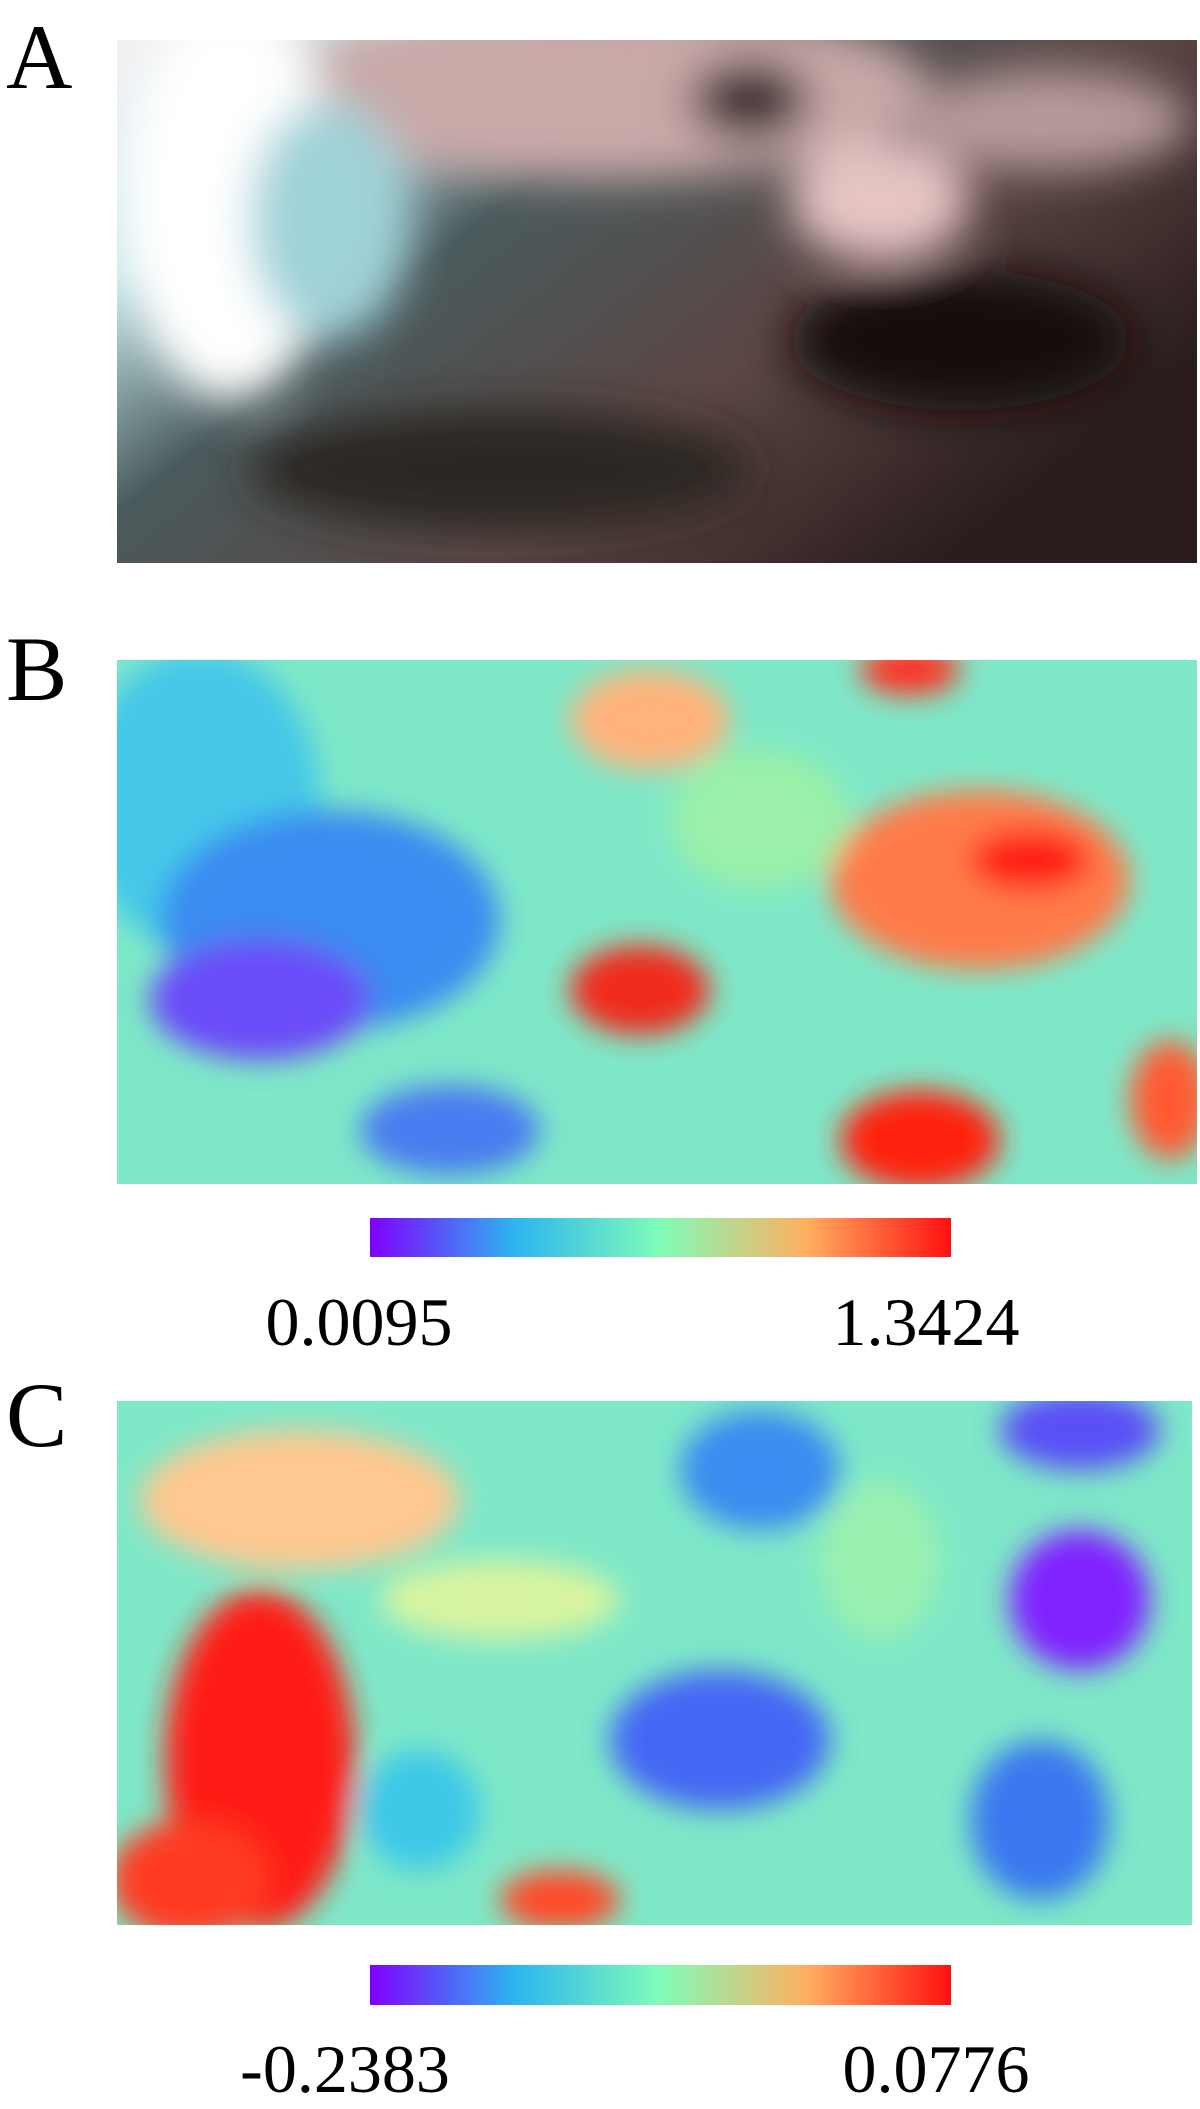 The height and width of the screenshot is (2109, 1200). What do you see at coordinates (39, 57) in the screenshot?
I see `panel-label: A` at bounding box center [39, 57].